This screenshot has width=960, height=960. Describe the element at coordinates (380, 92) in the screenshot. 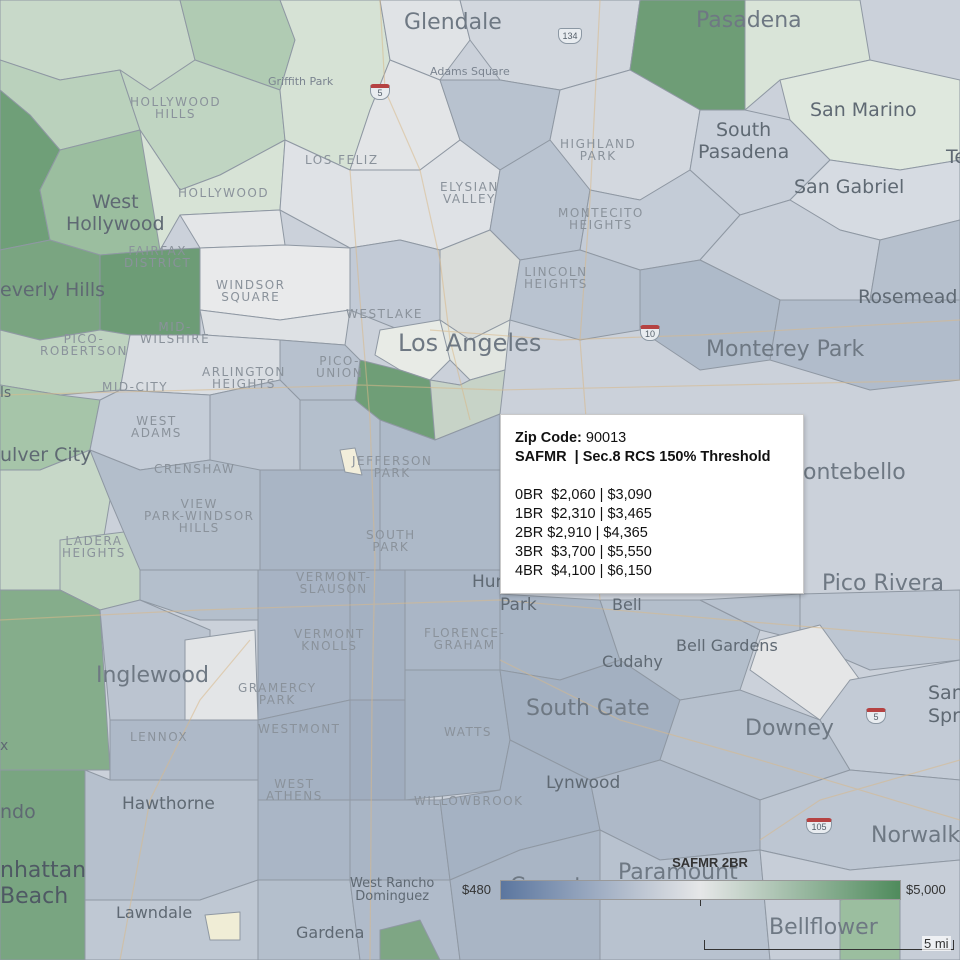

I see `interstate-5-shield-icon: 5` at that location.